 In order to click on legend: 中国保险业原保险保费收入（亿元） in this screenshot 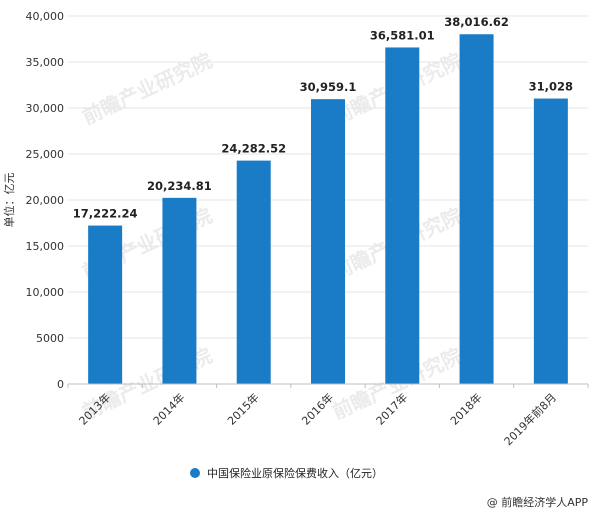, I will do `click(286, 473)`.